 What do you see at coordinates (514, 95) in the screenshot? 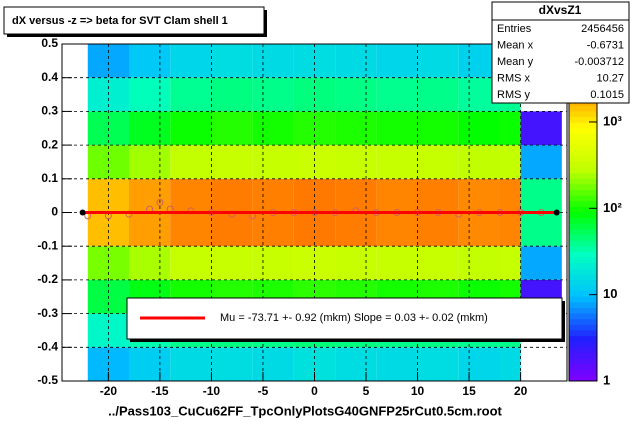
I see `stats-label: RMS y` at bounding box center [514, 95].